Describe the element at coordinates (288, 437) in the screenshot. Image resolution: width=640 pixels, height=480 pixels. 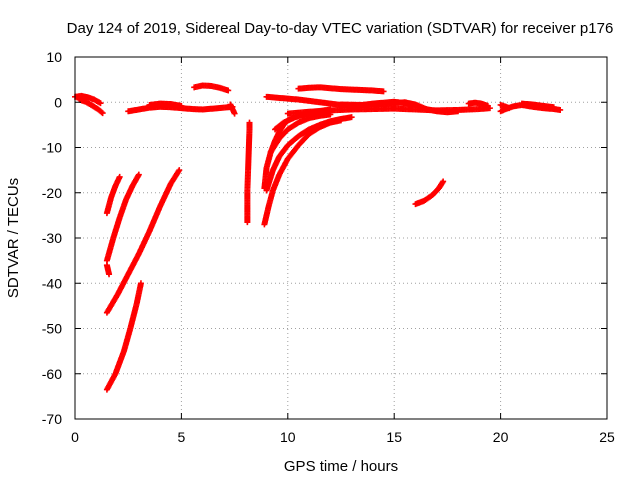
I see `x-tick-label: 10` at that location.